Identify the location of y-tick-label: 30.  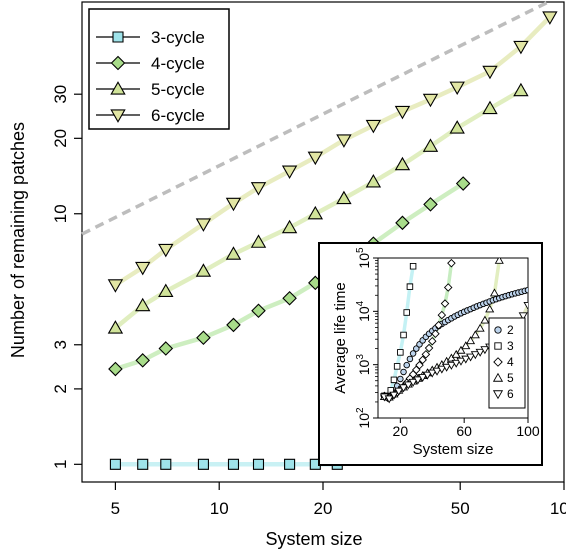
(60, 94).